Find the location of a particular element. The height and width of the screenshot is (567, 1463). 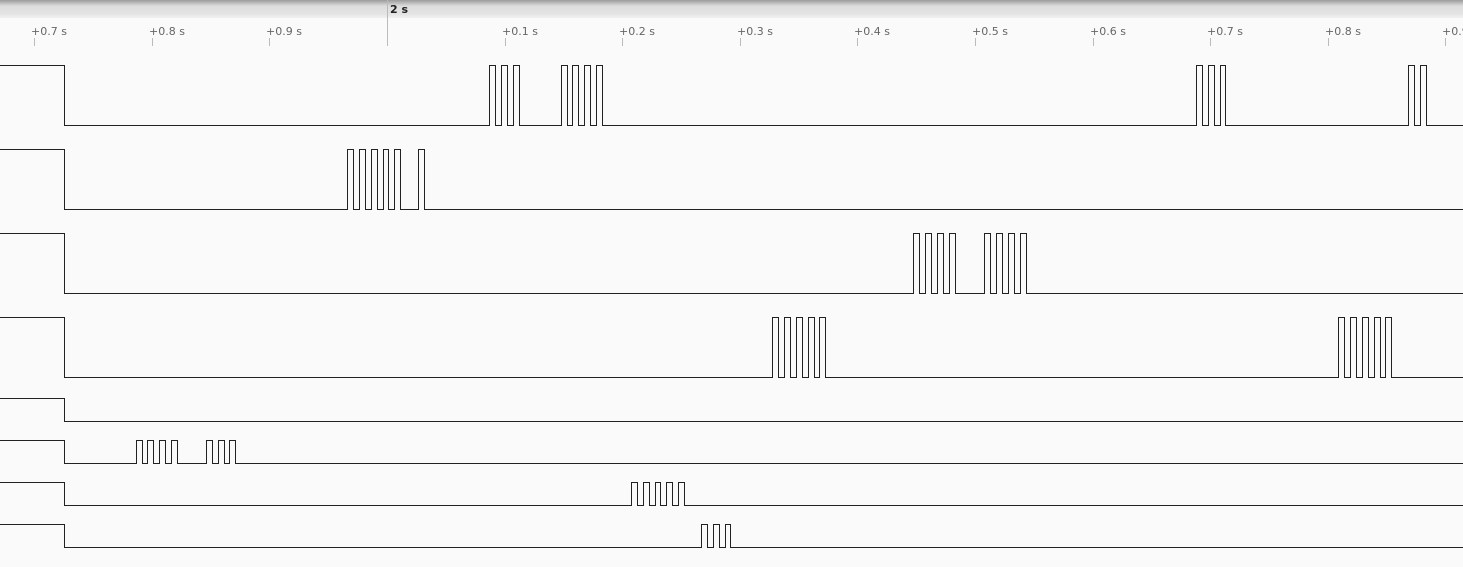

ruler-header-bar is located at coordinates (731, 9).